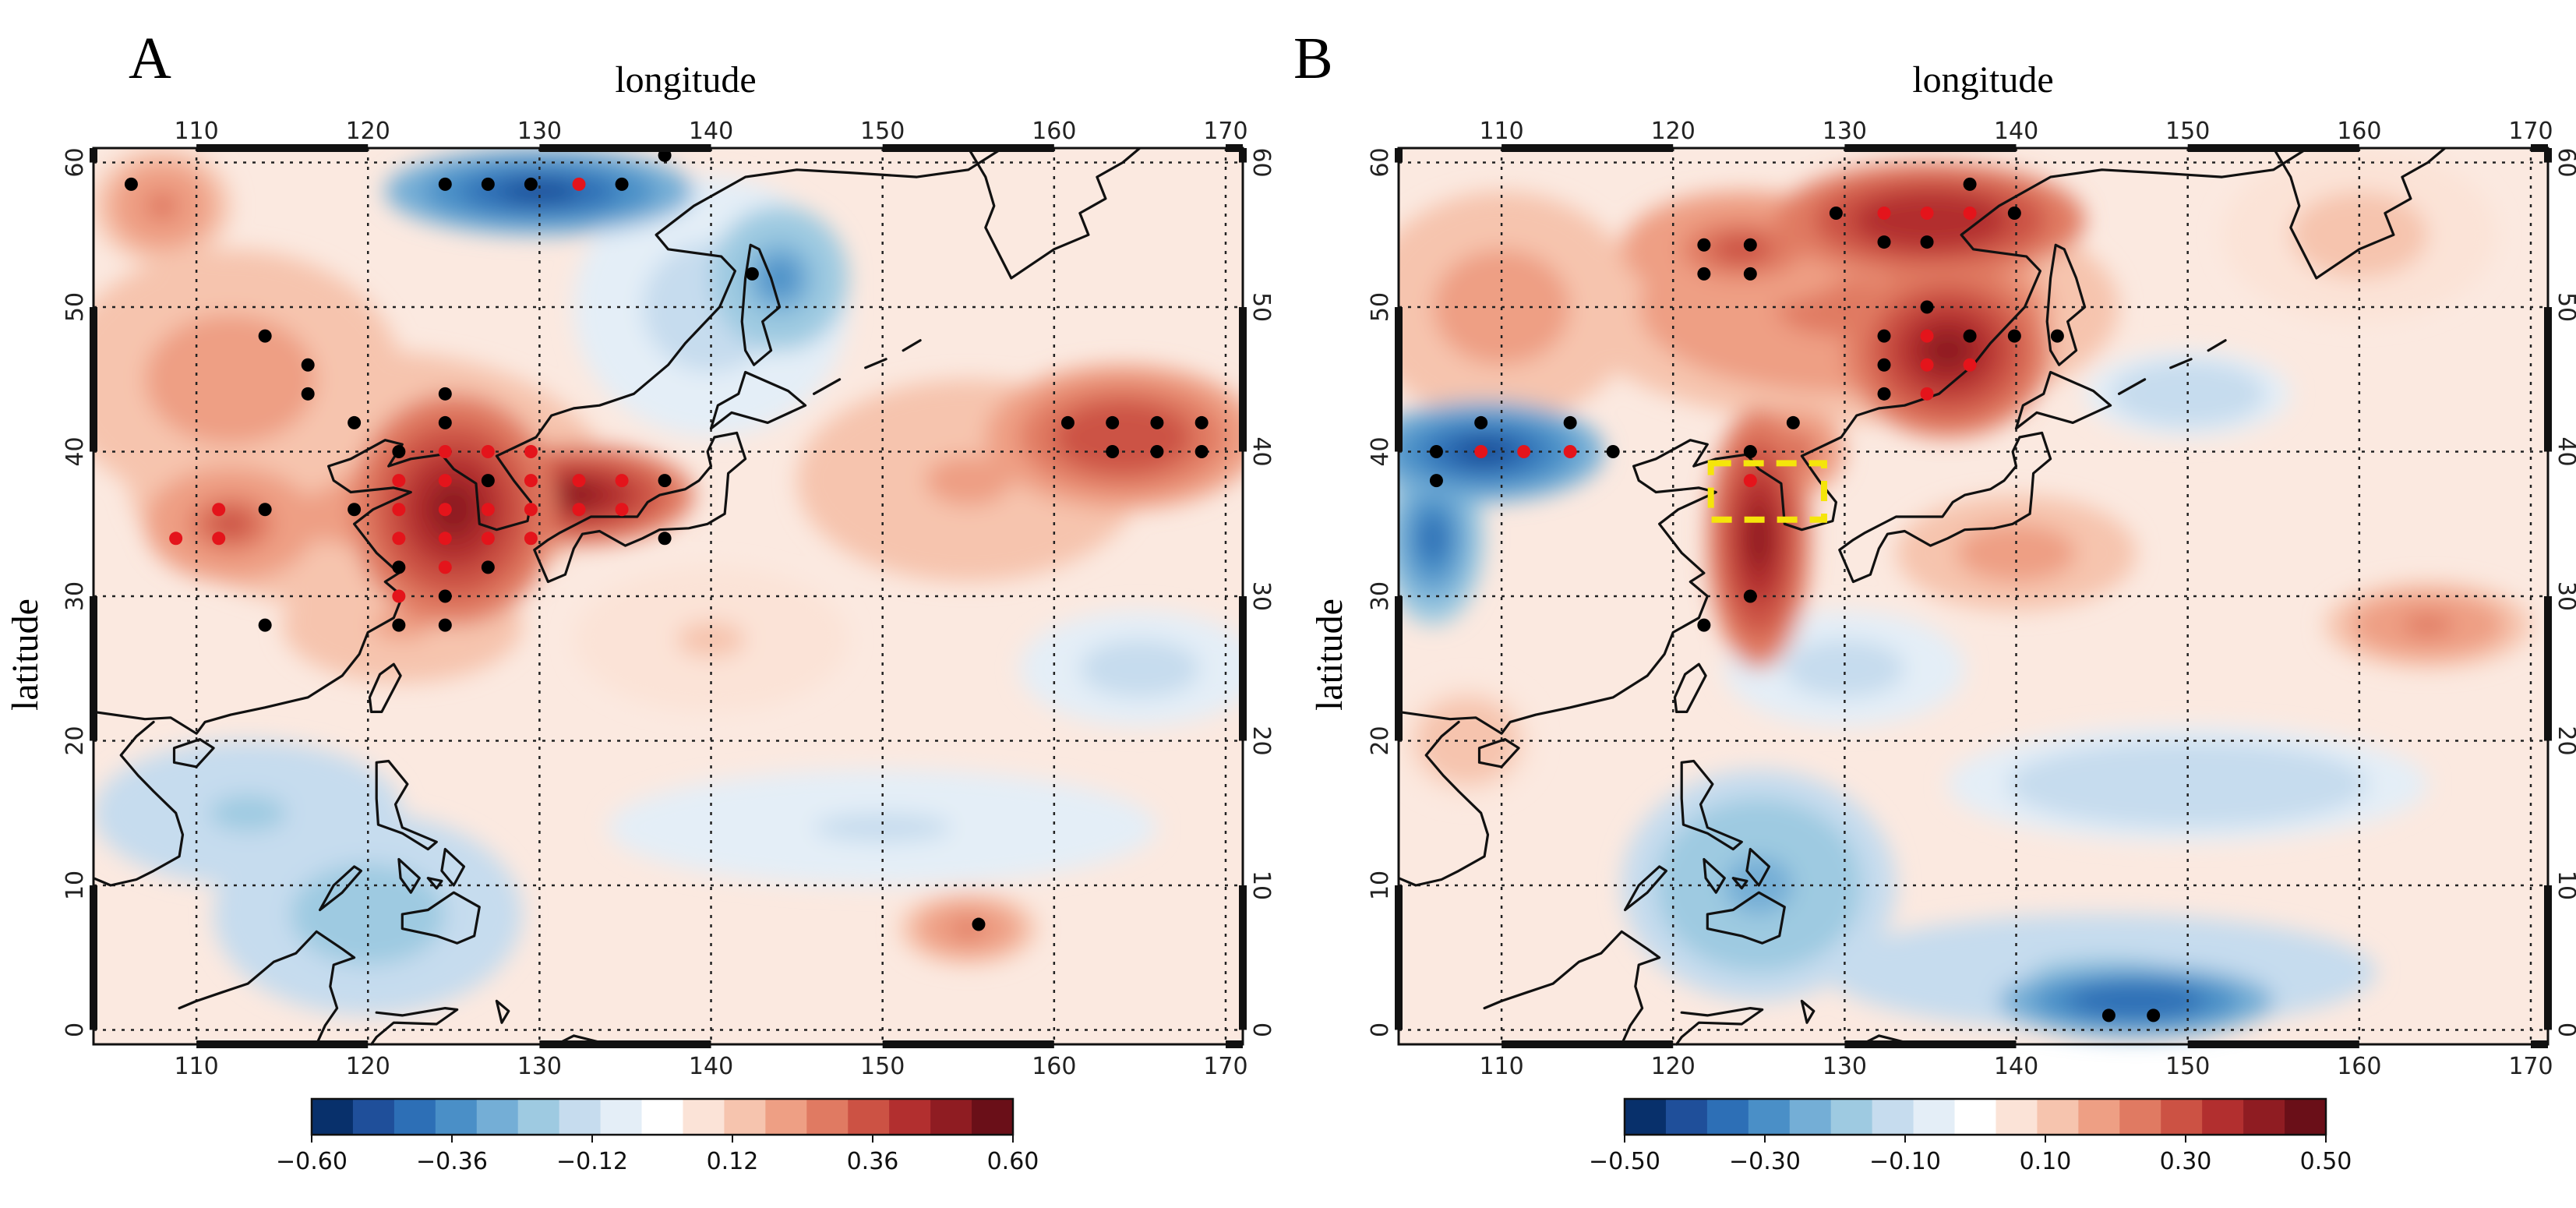 This screenshot has width=2576, height=1208. I want to click on colorbar-tick-label: 0.10, so click(2046, 1161).